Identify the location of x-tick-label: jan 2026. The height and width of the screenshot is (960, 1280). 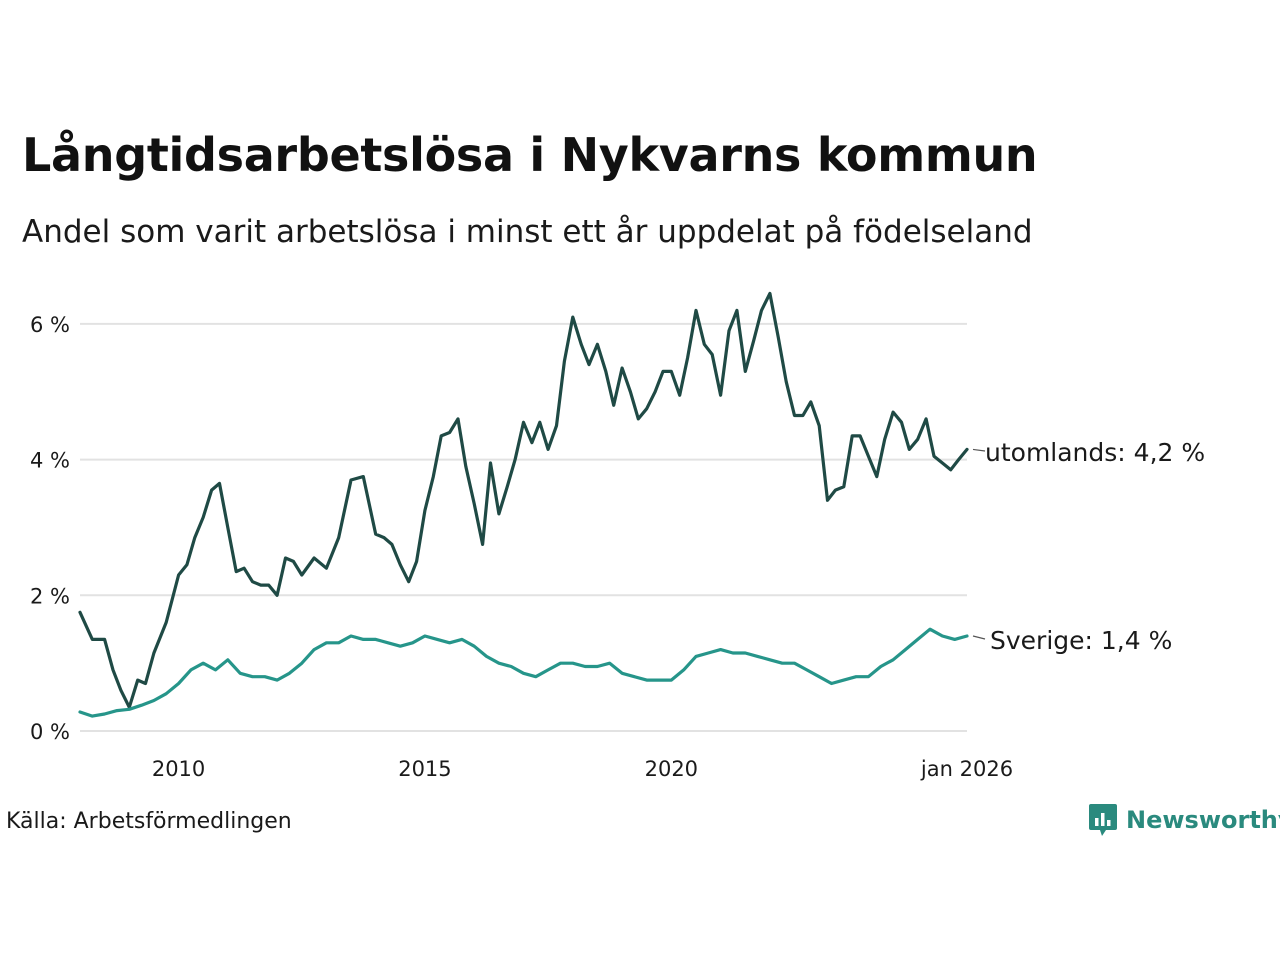
(966, 769).